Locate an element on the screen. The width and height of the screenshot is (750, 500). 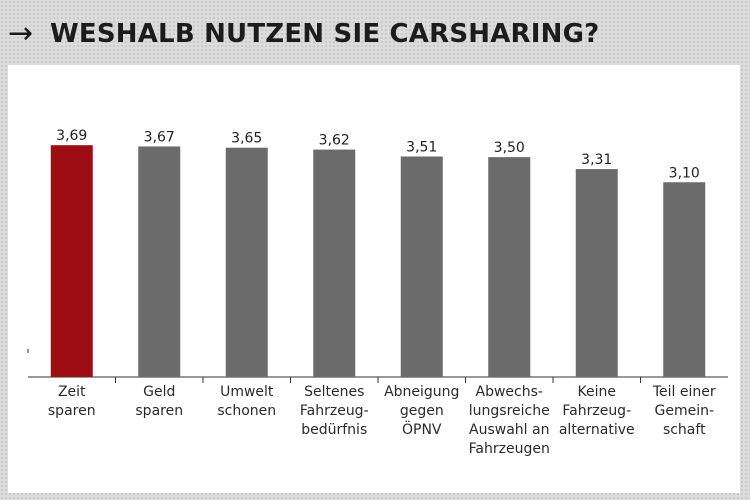
category-label-line: Teil einer is located at coordinates (684, 392).